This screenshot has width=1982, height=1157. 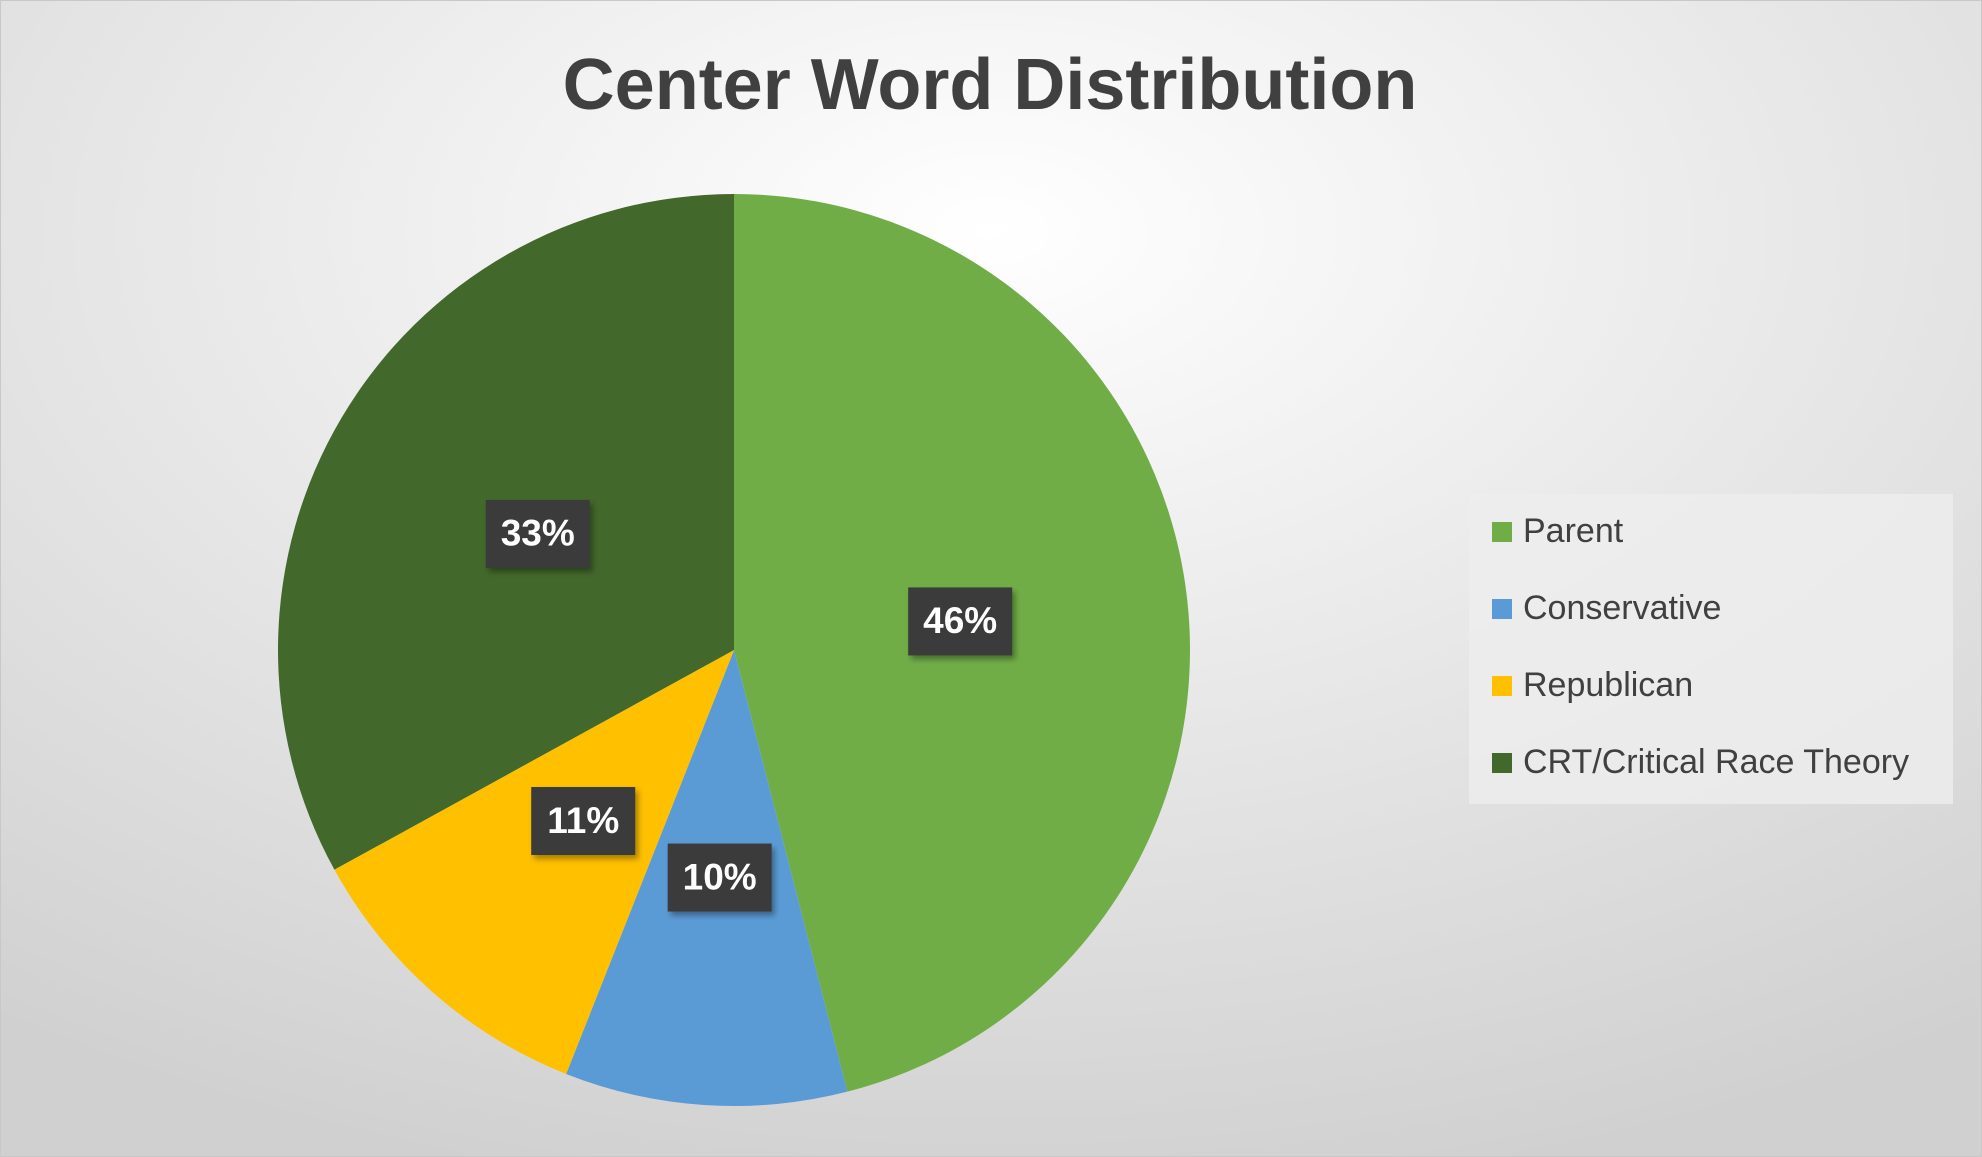 I want to click on legend-label: Conservative, so click(x=1622, y=608).